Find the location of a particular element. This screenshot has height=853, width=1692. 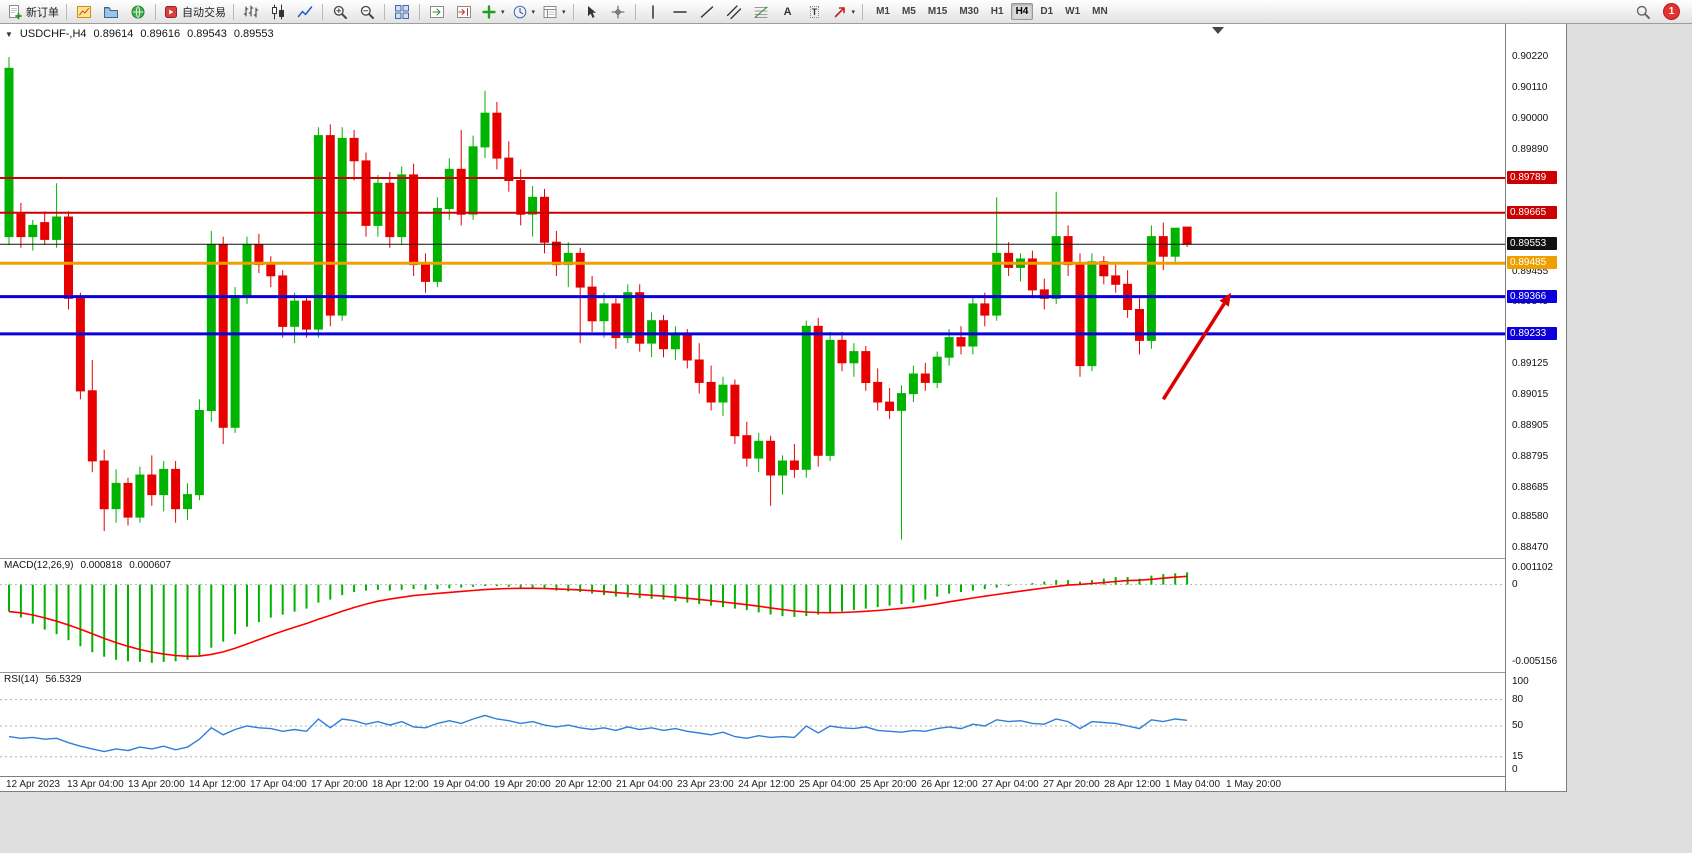

date-label: 28 Apr 12:00 is located at coordinates (1132, 784).